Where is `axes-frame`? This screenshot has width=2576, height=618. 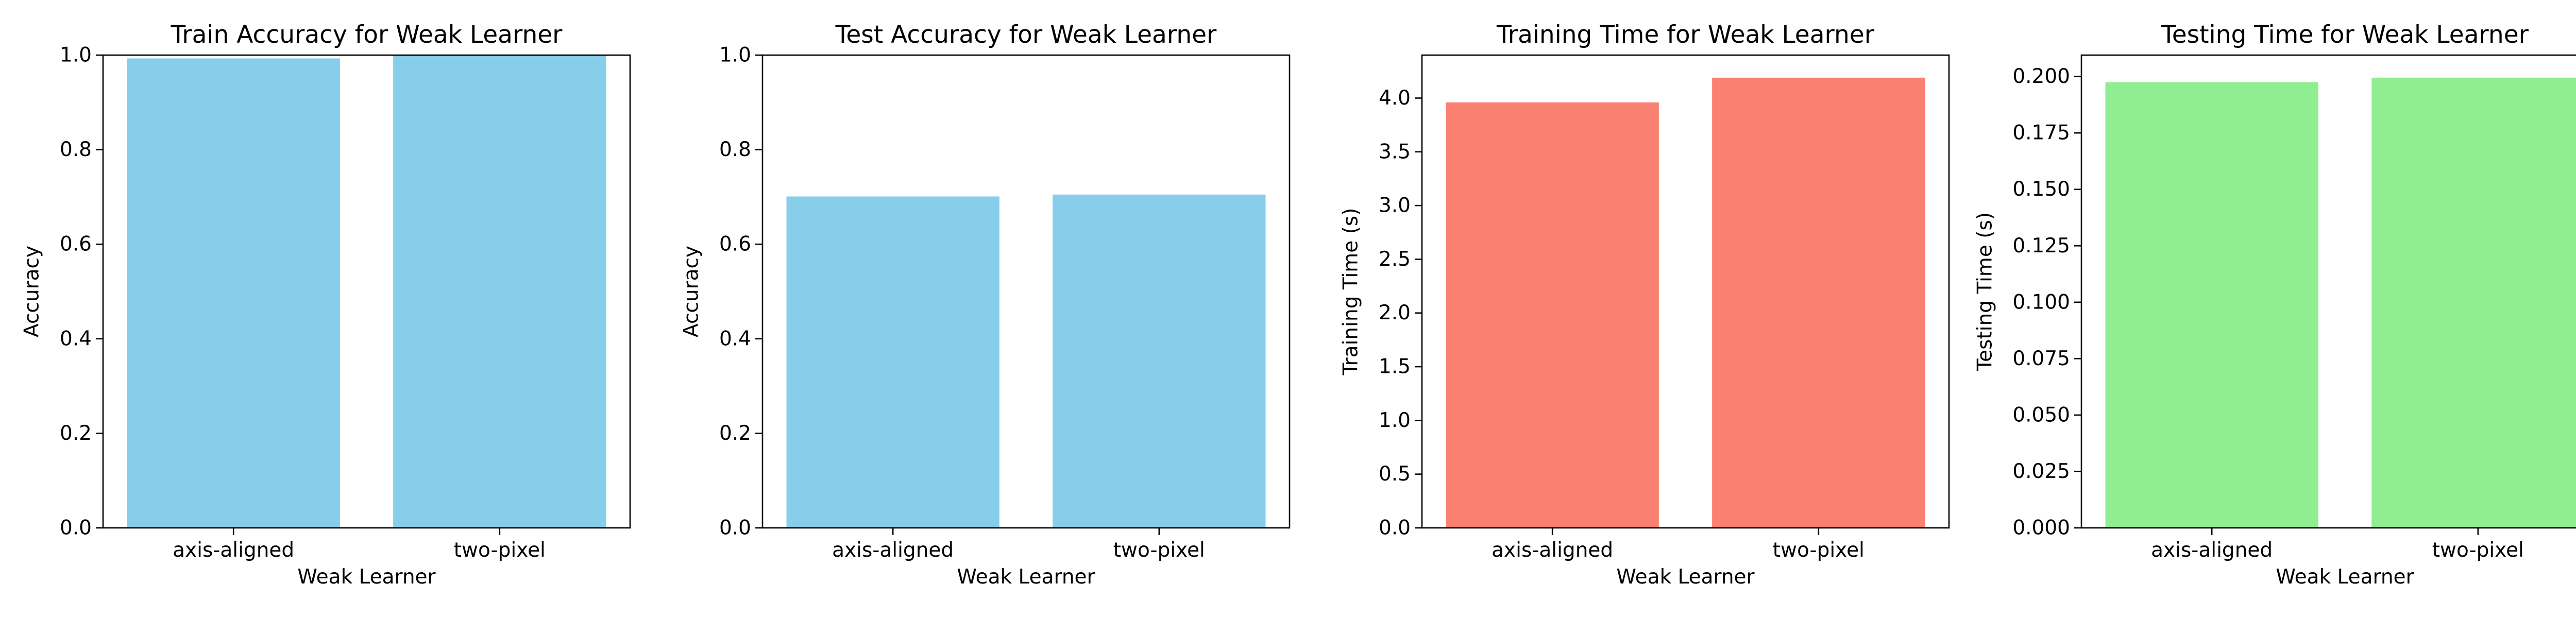
axes-frame is located at coordinates (2328, 291).